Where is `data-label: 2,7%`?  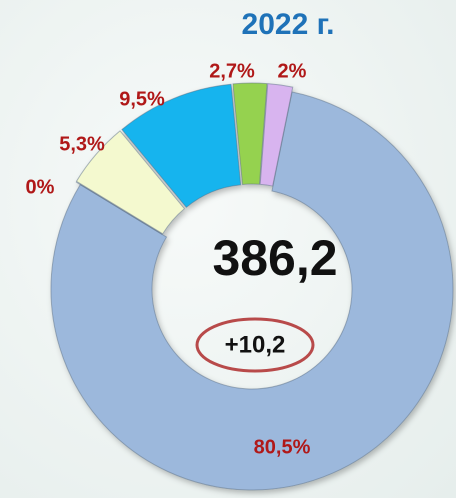
data-label: 2,7% is located at coordinates (232, 71).